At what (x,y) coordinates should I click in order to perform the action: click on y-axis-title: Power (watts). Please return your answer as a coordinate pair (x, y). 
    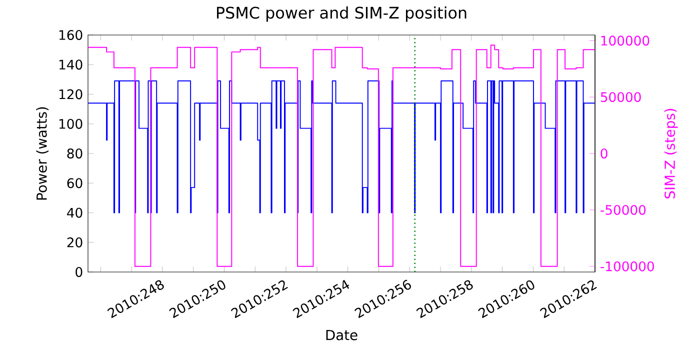
    Looking at the image, I should click on (42, 153).